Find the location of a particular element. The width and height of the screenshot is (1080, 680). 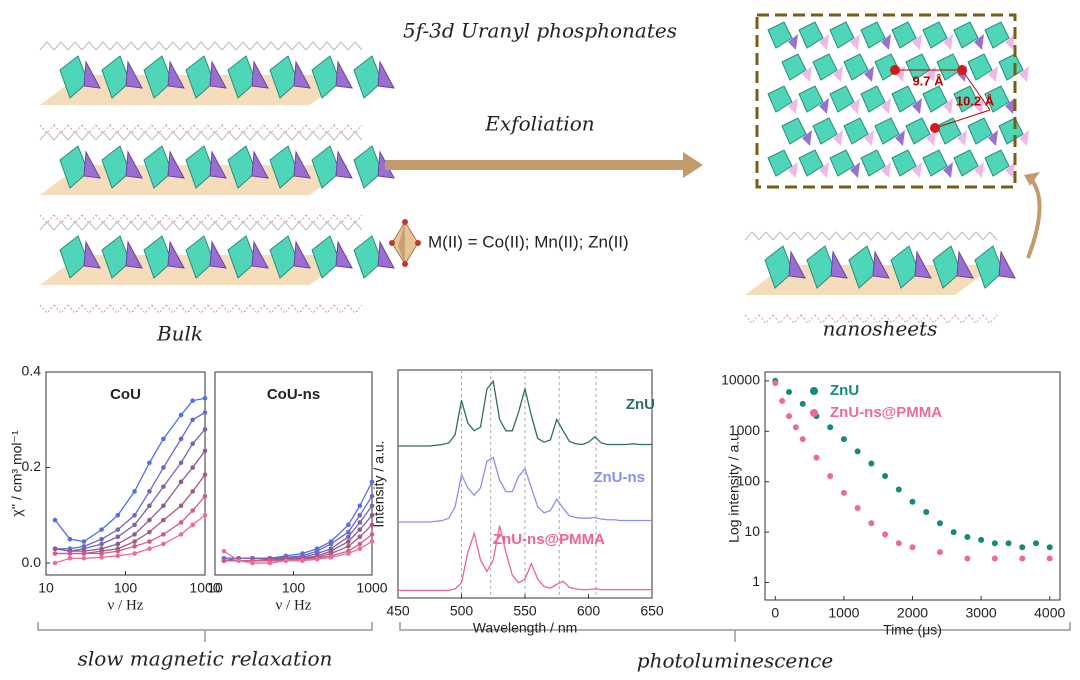

title: 5f-3d Uranyl phosphonates is located at coordinates (540, 31).